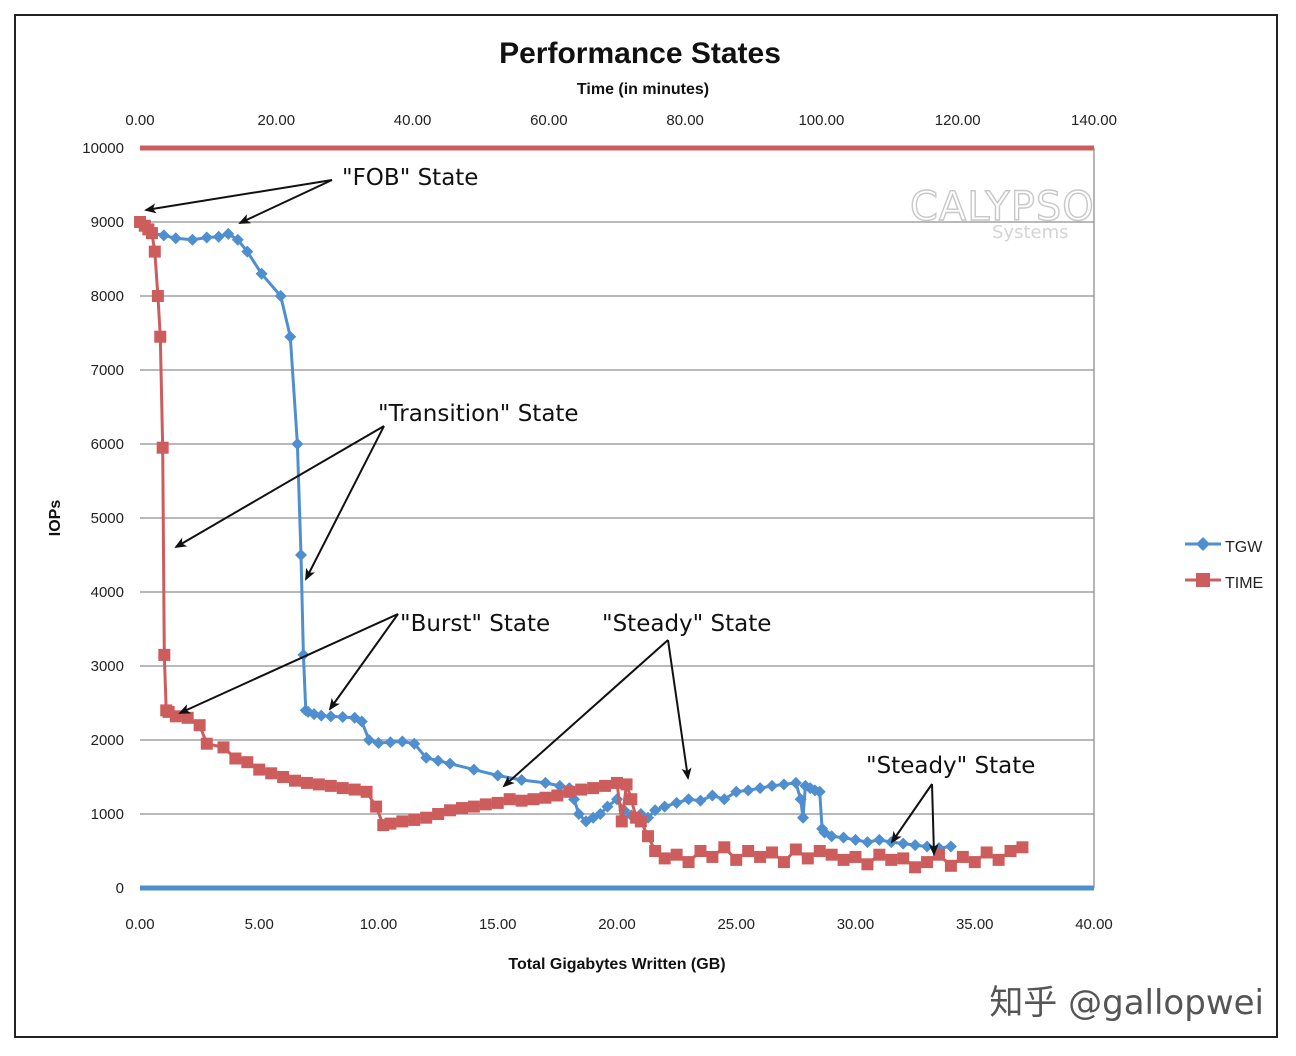 The image size is (1296, 1056). I want to click on legend-marker-time, so click(1203, 580).